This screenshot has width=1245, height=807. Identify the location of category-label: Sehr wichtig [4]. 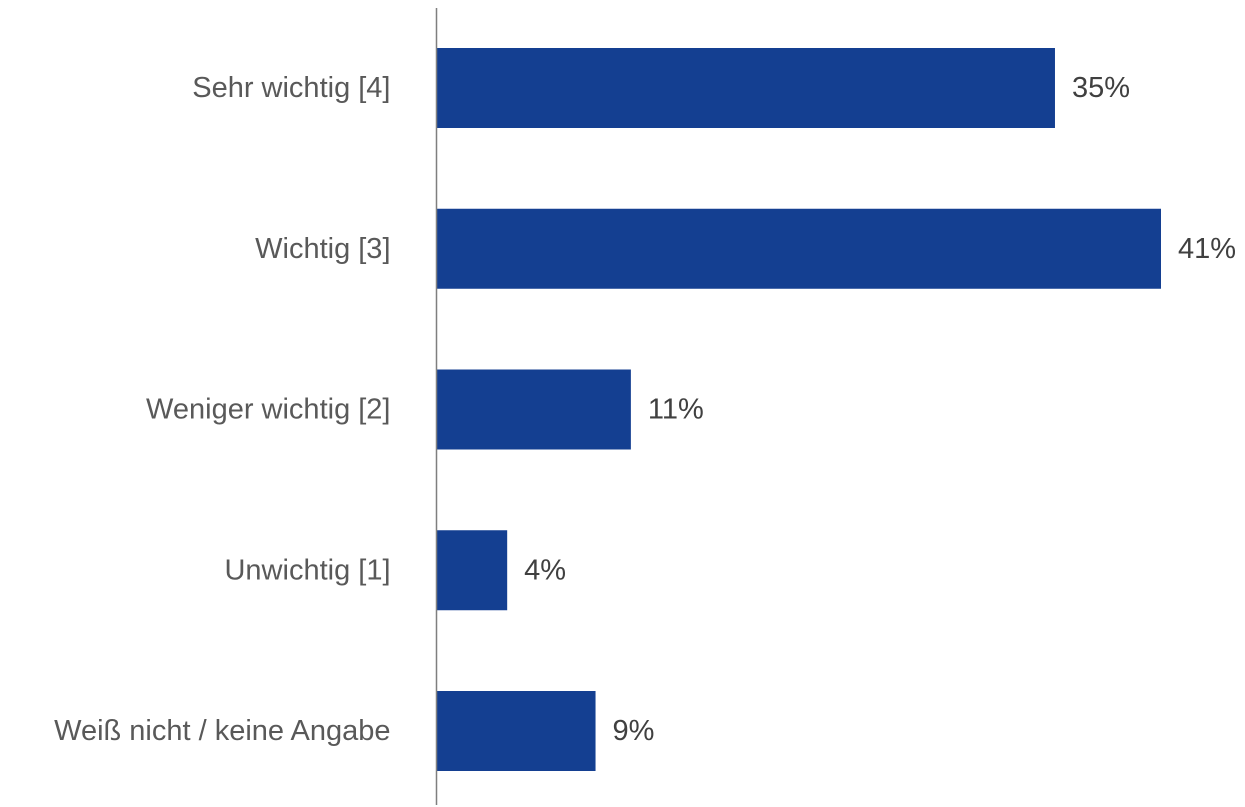
(291, 88).